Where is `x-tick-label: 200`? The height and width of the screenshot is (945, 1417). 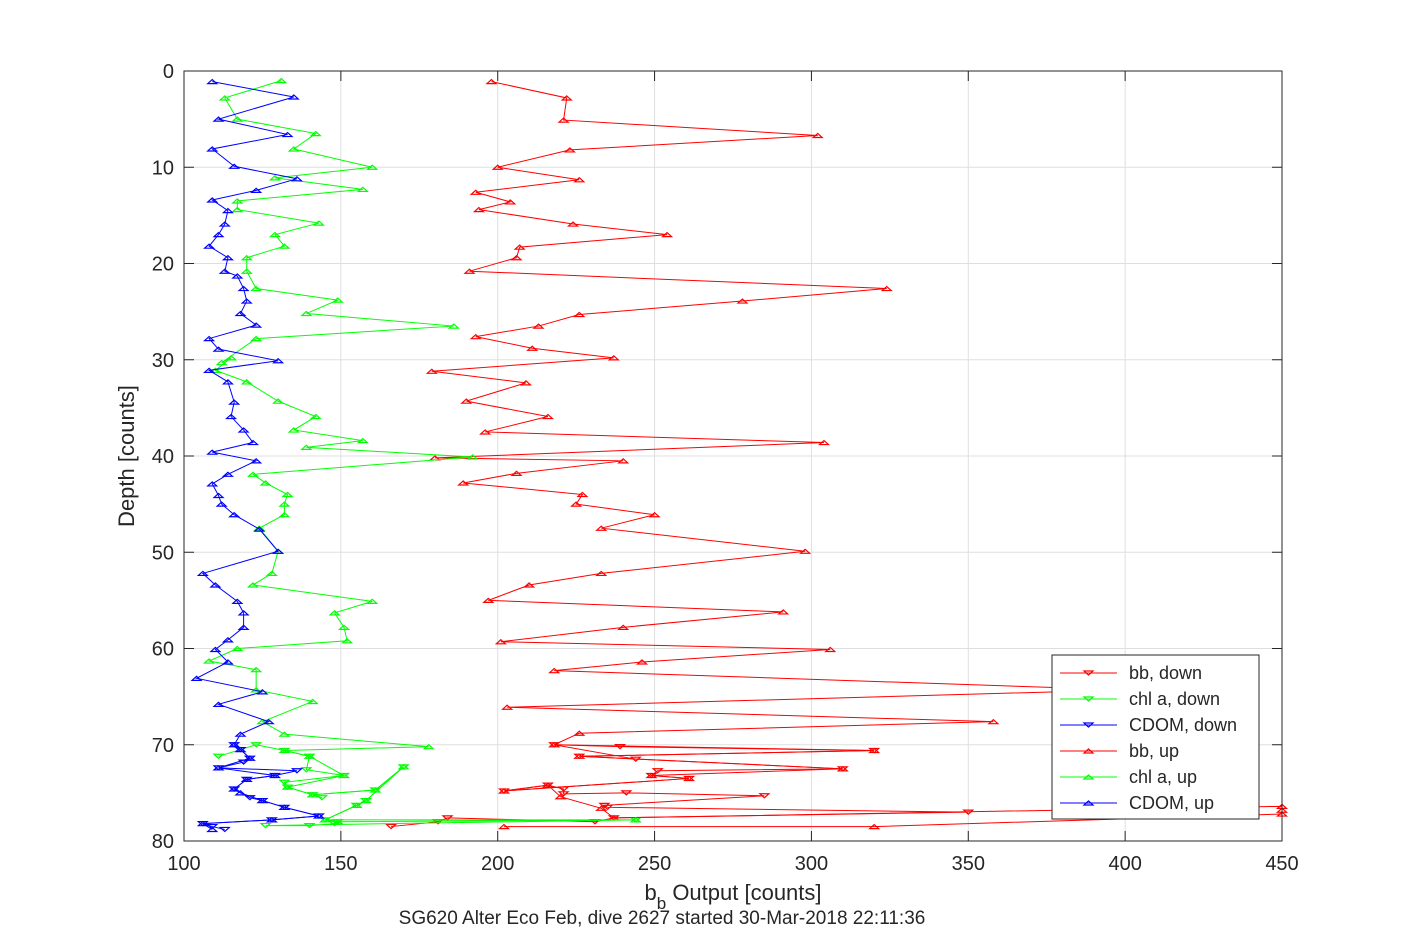 x-tick-label: 200 is located at coordinates (497, 864).